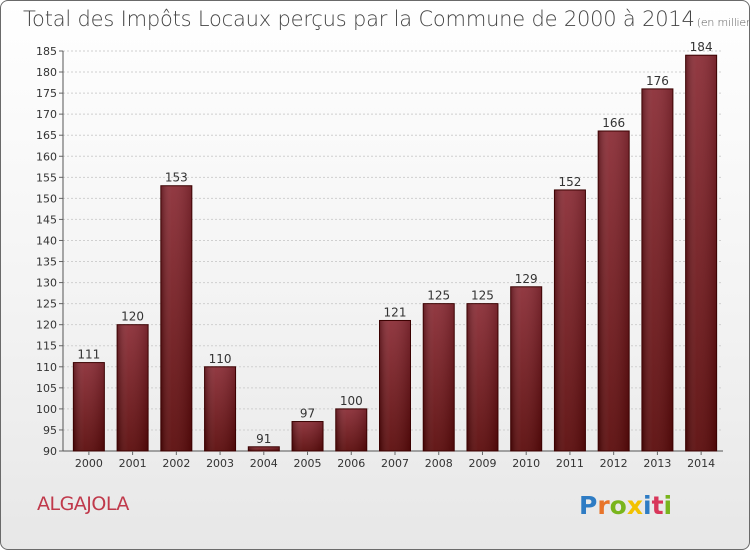 This screenshot has width=750, height=550. I want to click on y-tick-label: 90, so click(50, 451).